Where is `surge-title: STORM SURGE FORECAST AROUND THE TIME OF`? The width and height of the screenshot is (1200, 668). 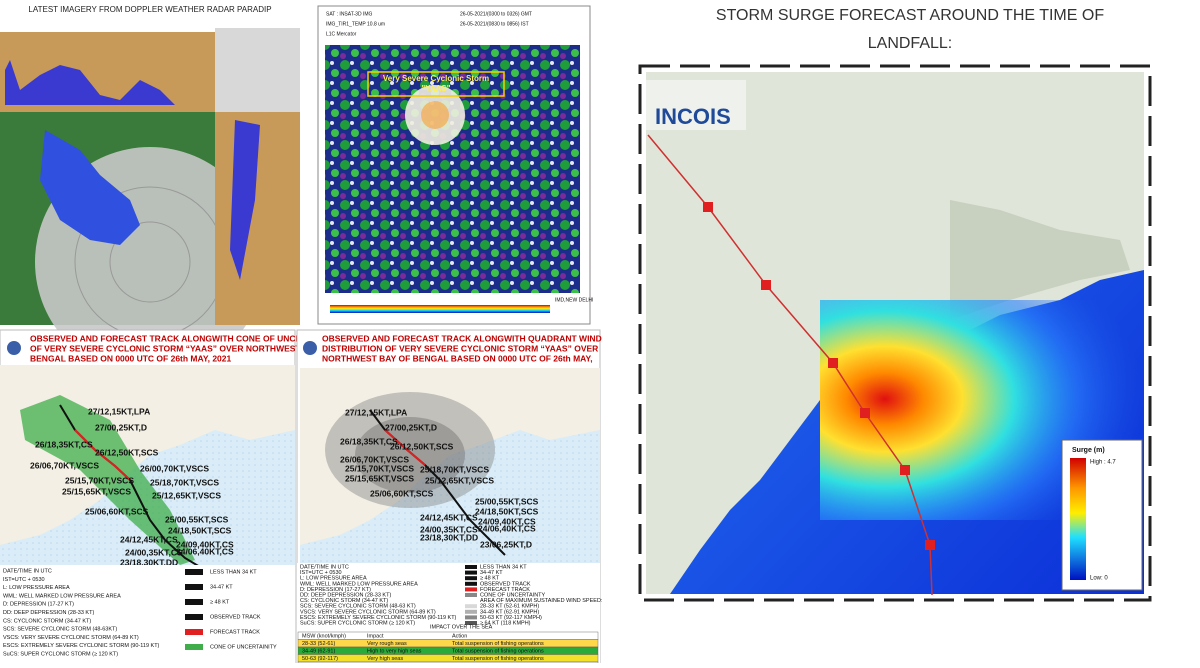 surge-title: STORM SURGE FORECAST AROUND THE TIME OF is located at coordinates (910, 15).